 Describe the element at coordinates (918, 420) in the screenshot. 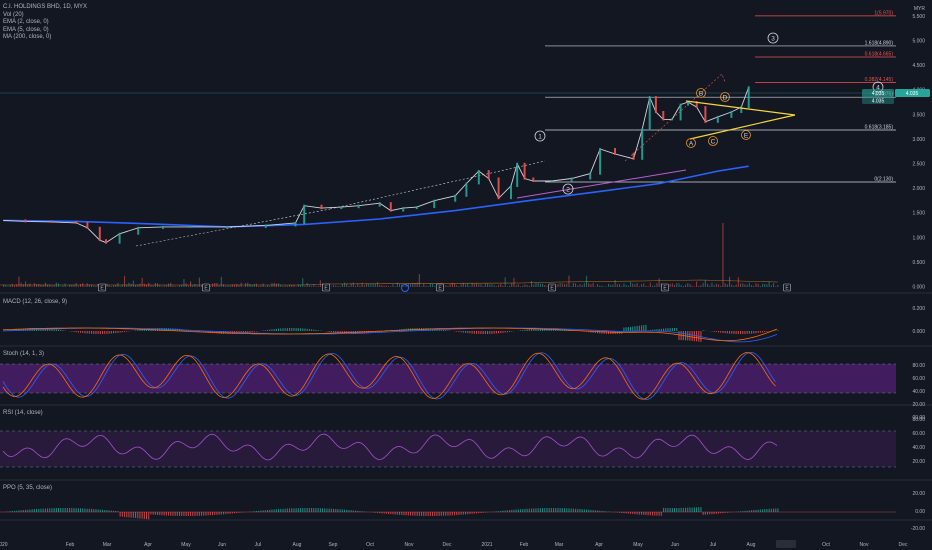

I see `rsi-tick-0: 80.00` at that location.